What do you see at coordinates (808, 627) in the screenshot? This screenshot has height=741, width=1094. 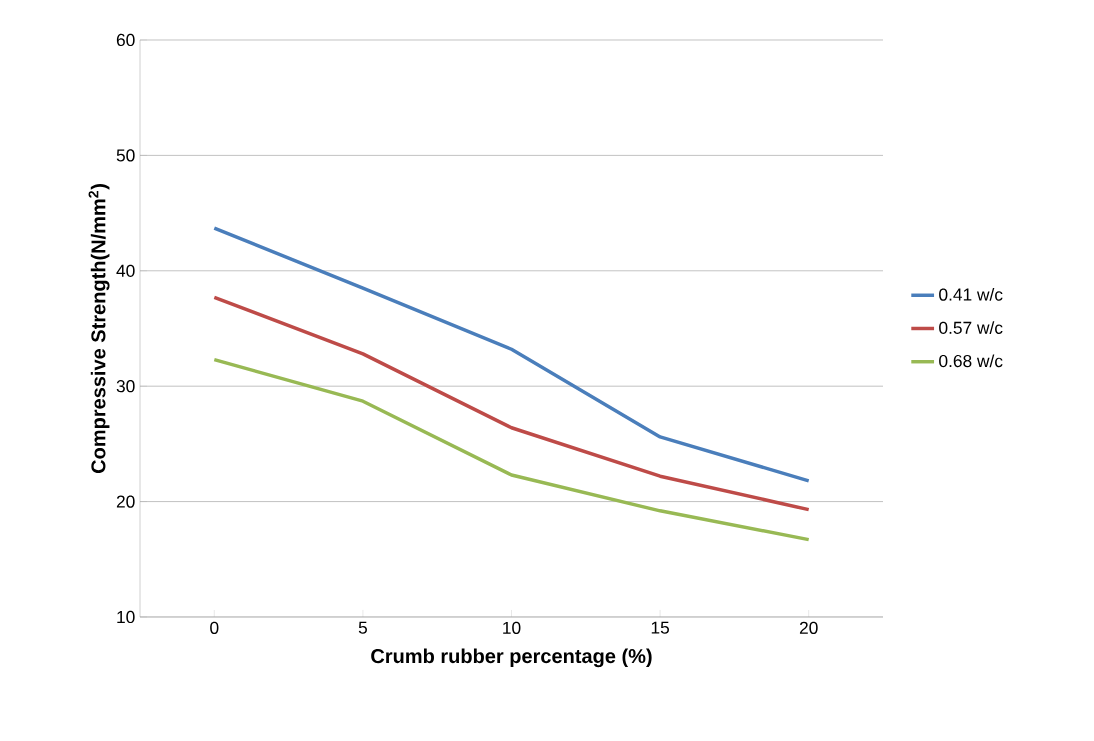 I see `x-tick-label: 20` at bounding box center [808, 627].